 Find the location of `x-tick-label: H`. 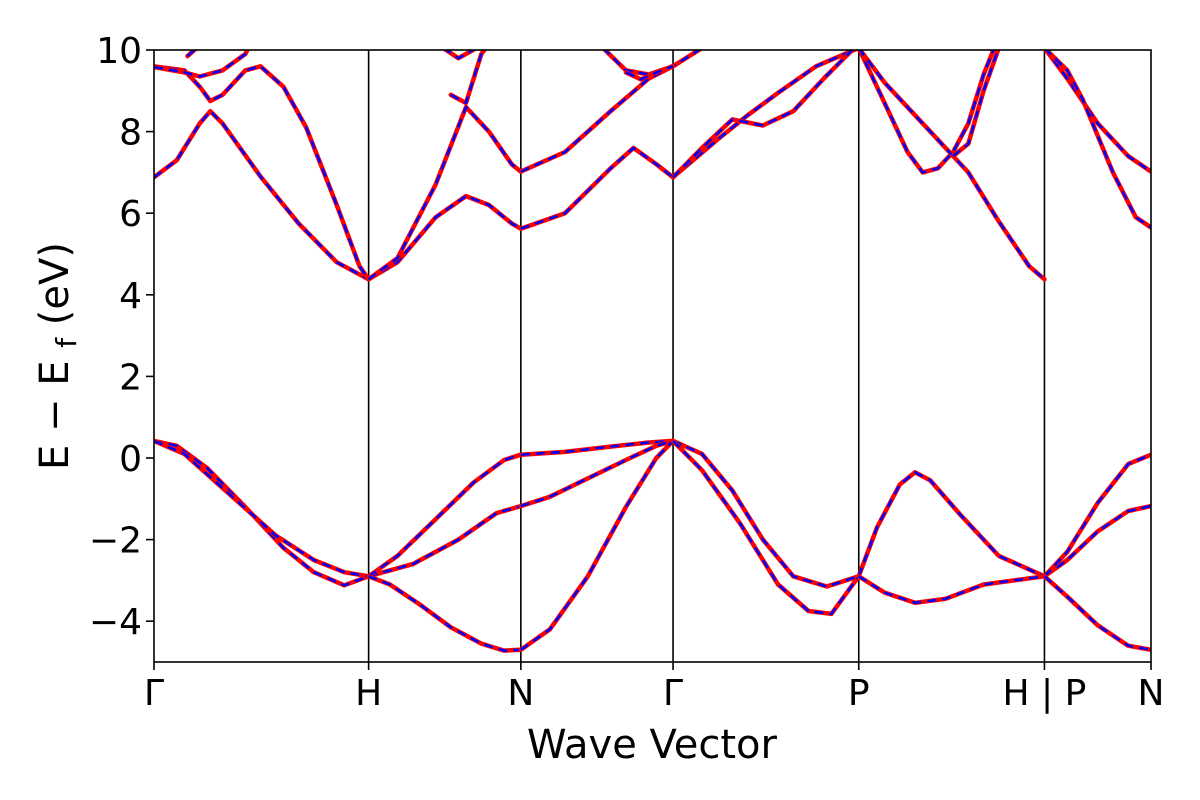

x-tick-label: H is located at coordinates (368, 693).